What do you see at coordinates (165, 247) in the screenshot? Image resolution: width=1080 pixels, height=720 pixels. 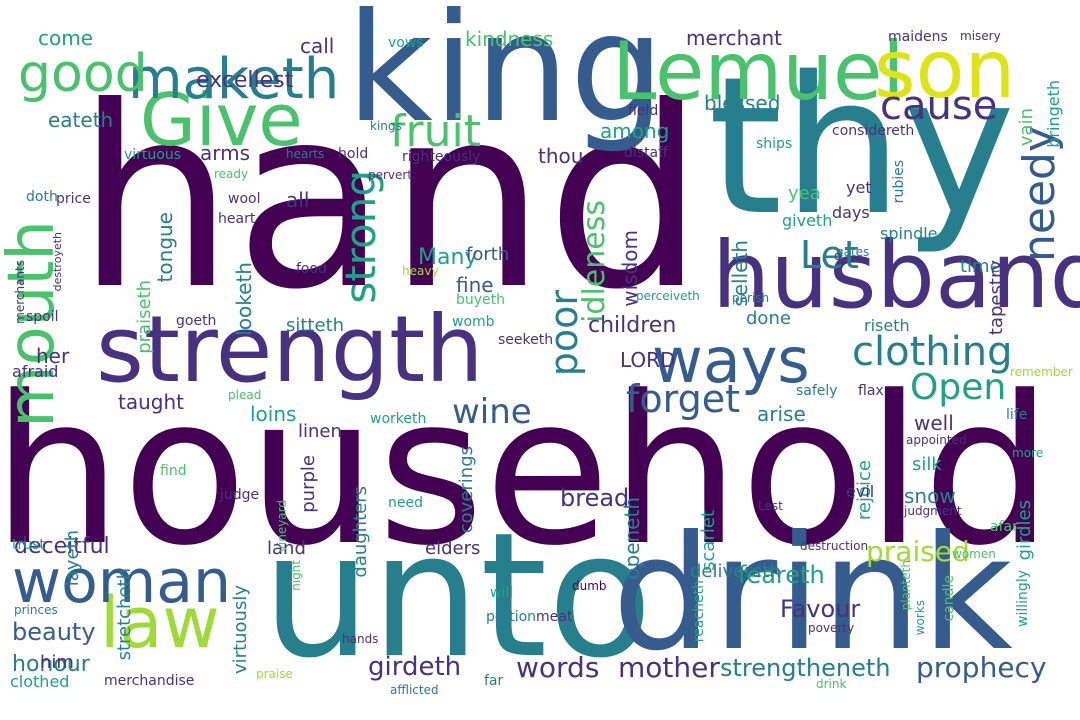 I see `word: tongue` at bounding box center [165, 247].